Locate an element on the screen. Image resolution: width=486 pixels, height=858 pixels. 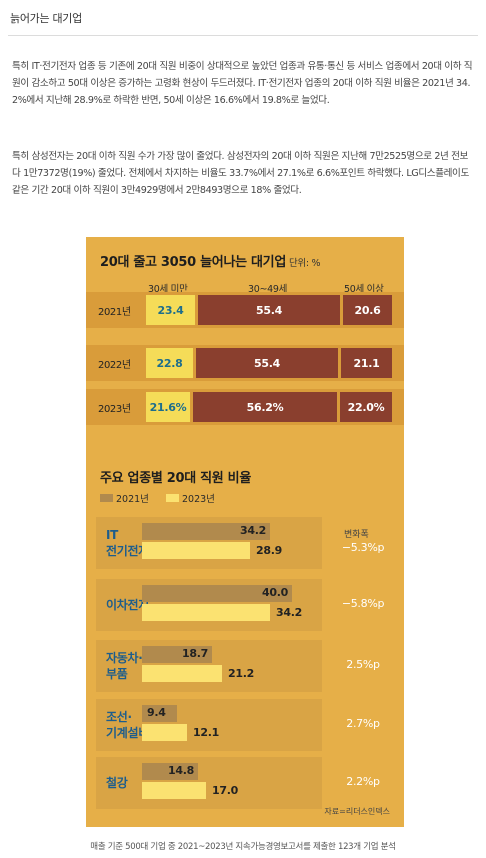
industry-row: 이차전지 40.0 34.2 is located at coordinates (209, 605).